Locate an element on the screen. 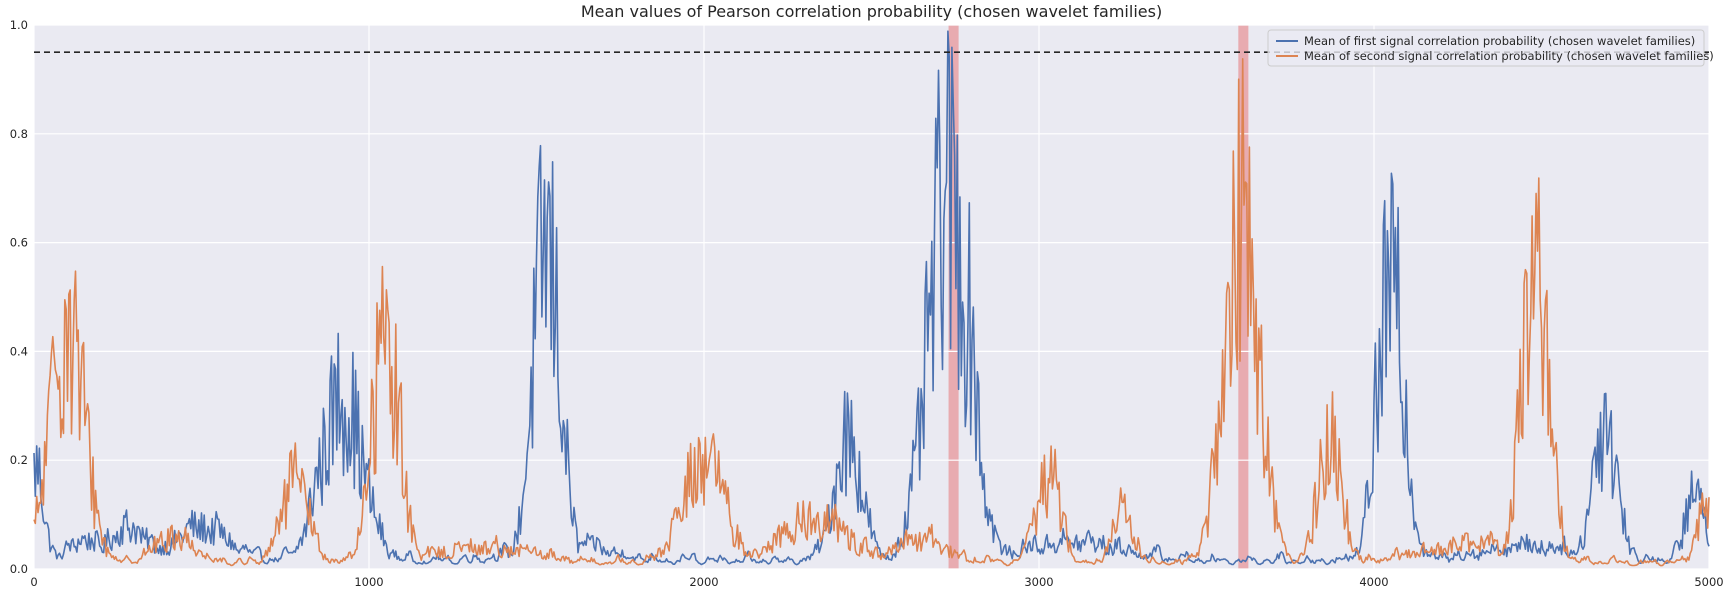 The height and width of the screenshot is (599, 1729). x-tick-label: 1000 is located at coordinates (368, 582).